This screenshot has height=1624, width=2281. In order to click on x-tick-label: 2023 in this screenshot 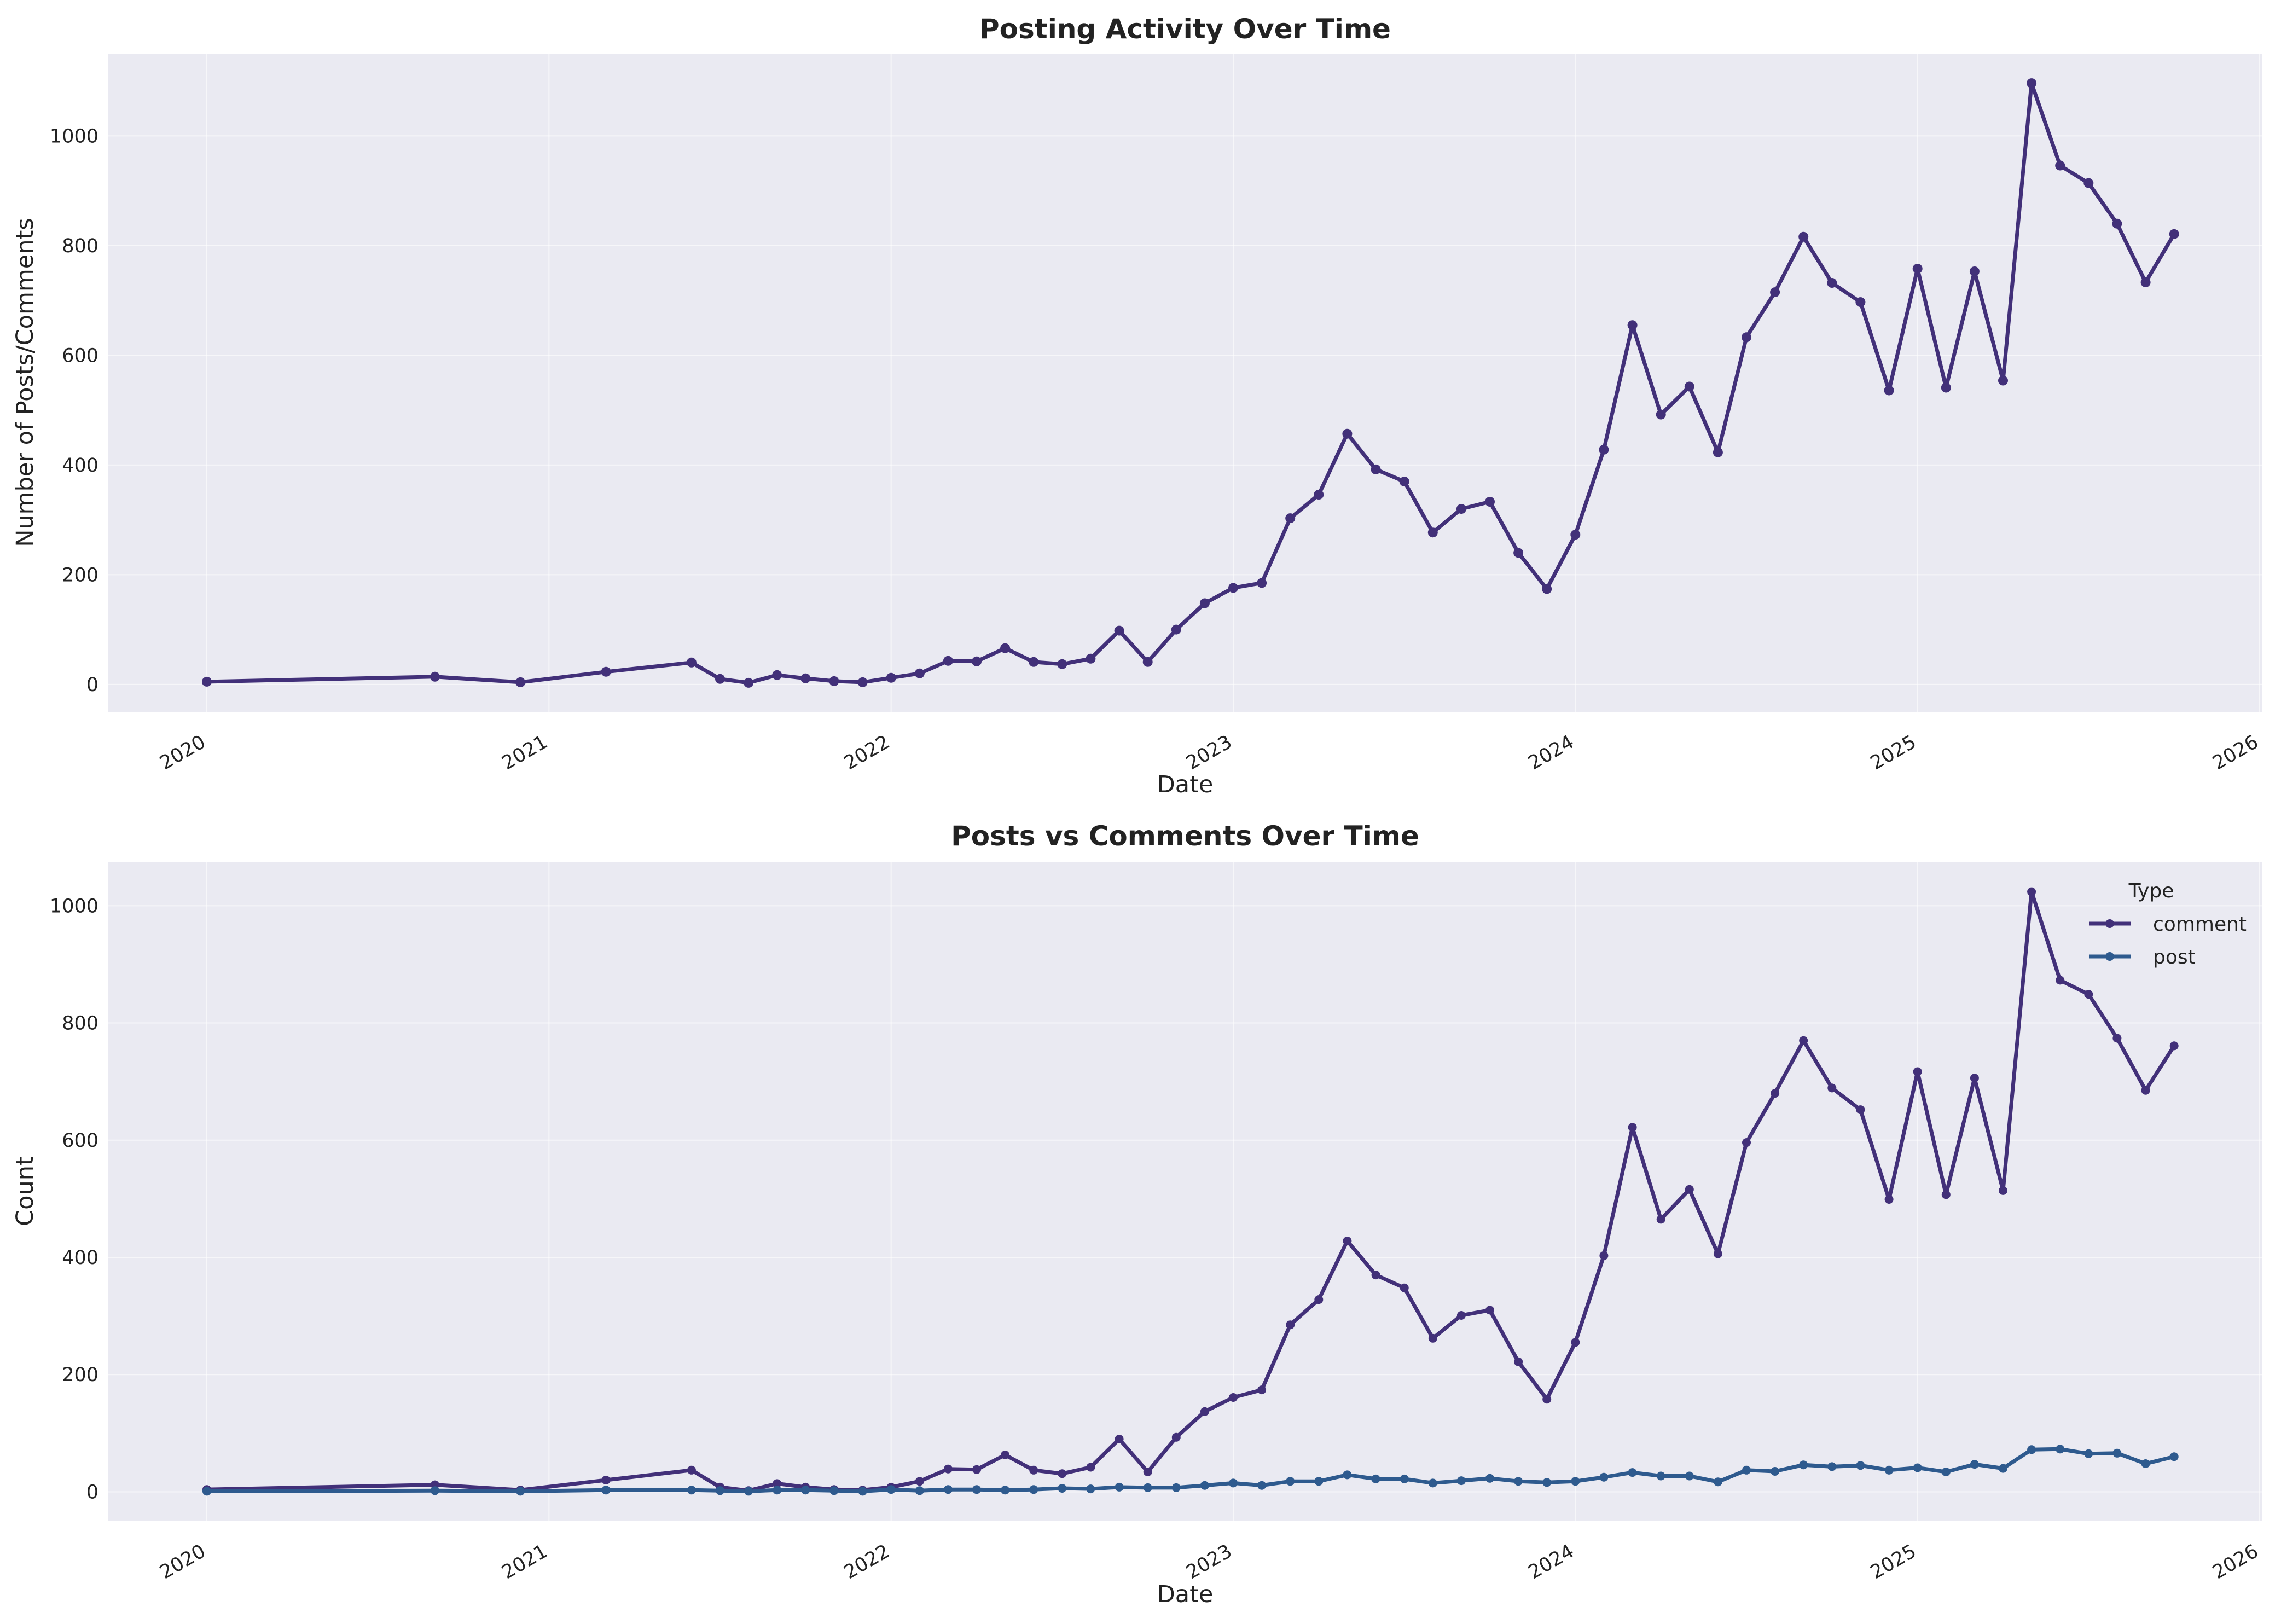, I will do `click(1208, 1562)`.